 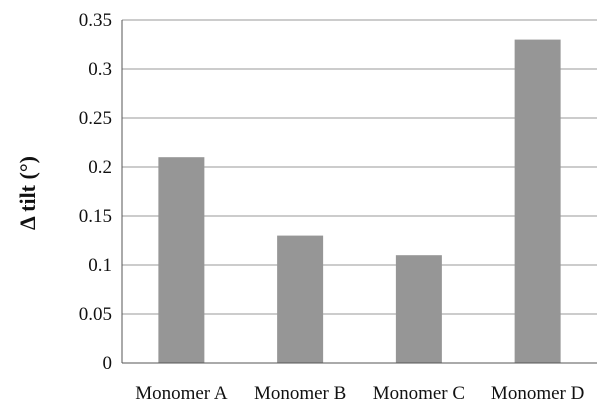 I want to click on bar-monomer-a, so click(x=181, y=260).